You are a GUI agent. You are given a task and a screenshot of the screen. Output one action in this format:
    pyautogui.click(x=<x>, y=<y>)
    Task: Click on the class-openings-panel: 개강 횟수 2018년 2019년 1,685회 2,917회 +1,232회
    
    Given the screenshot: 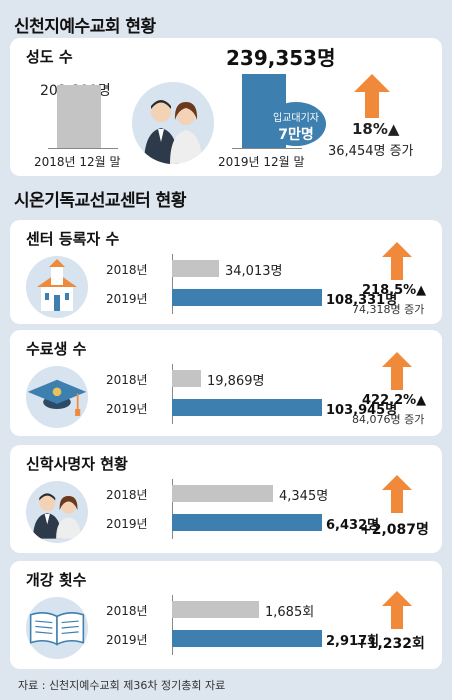 What is the action you would take?
    pyautogui.click(x=226, y=615)
    